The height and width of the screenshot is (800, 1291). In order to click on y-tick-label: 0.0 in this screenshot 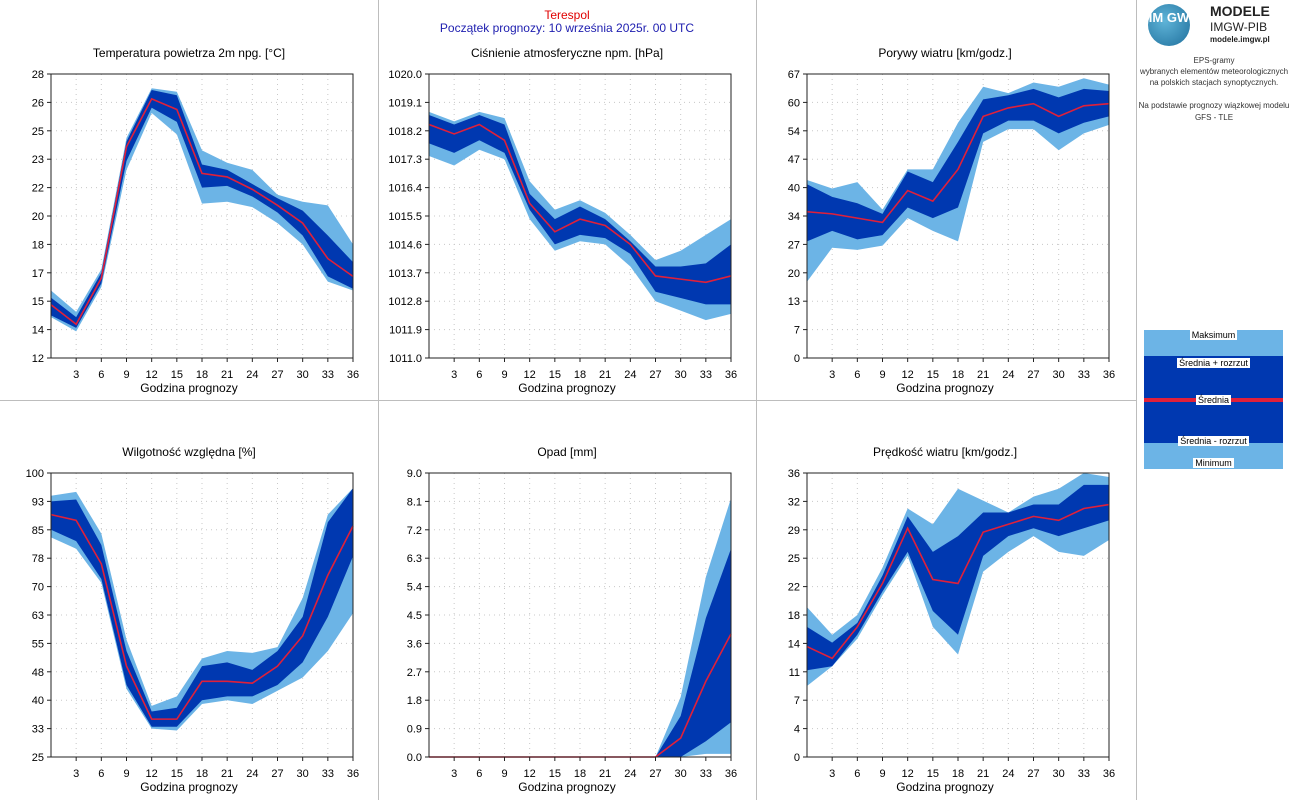, I will do `click(414, 758)`.